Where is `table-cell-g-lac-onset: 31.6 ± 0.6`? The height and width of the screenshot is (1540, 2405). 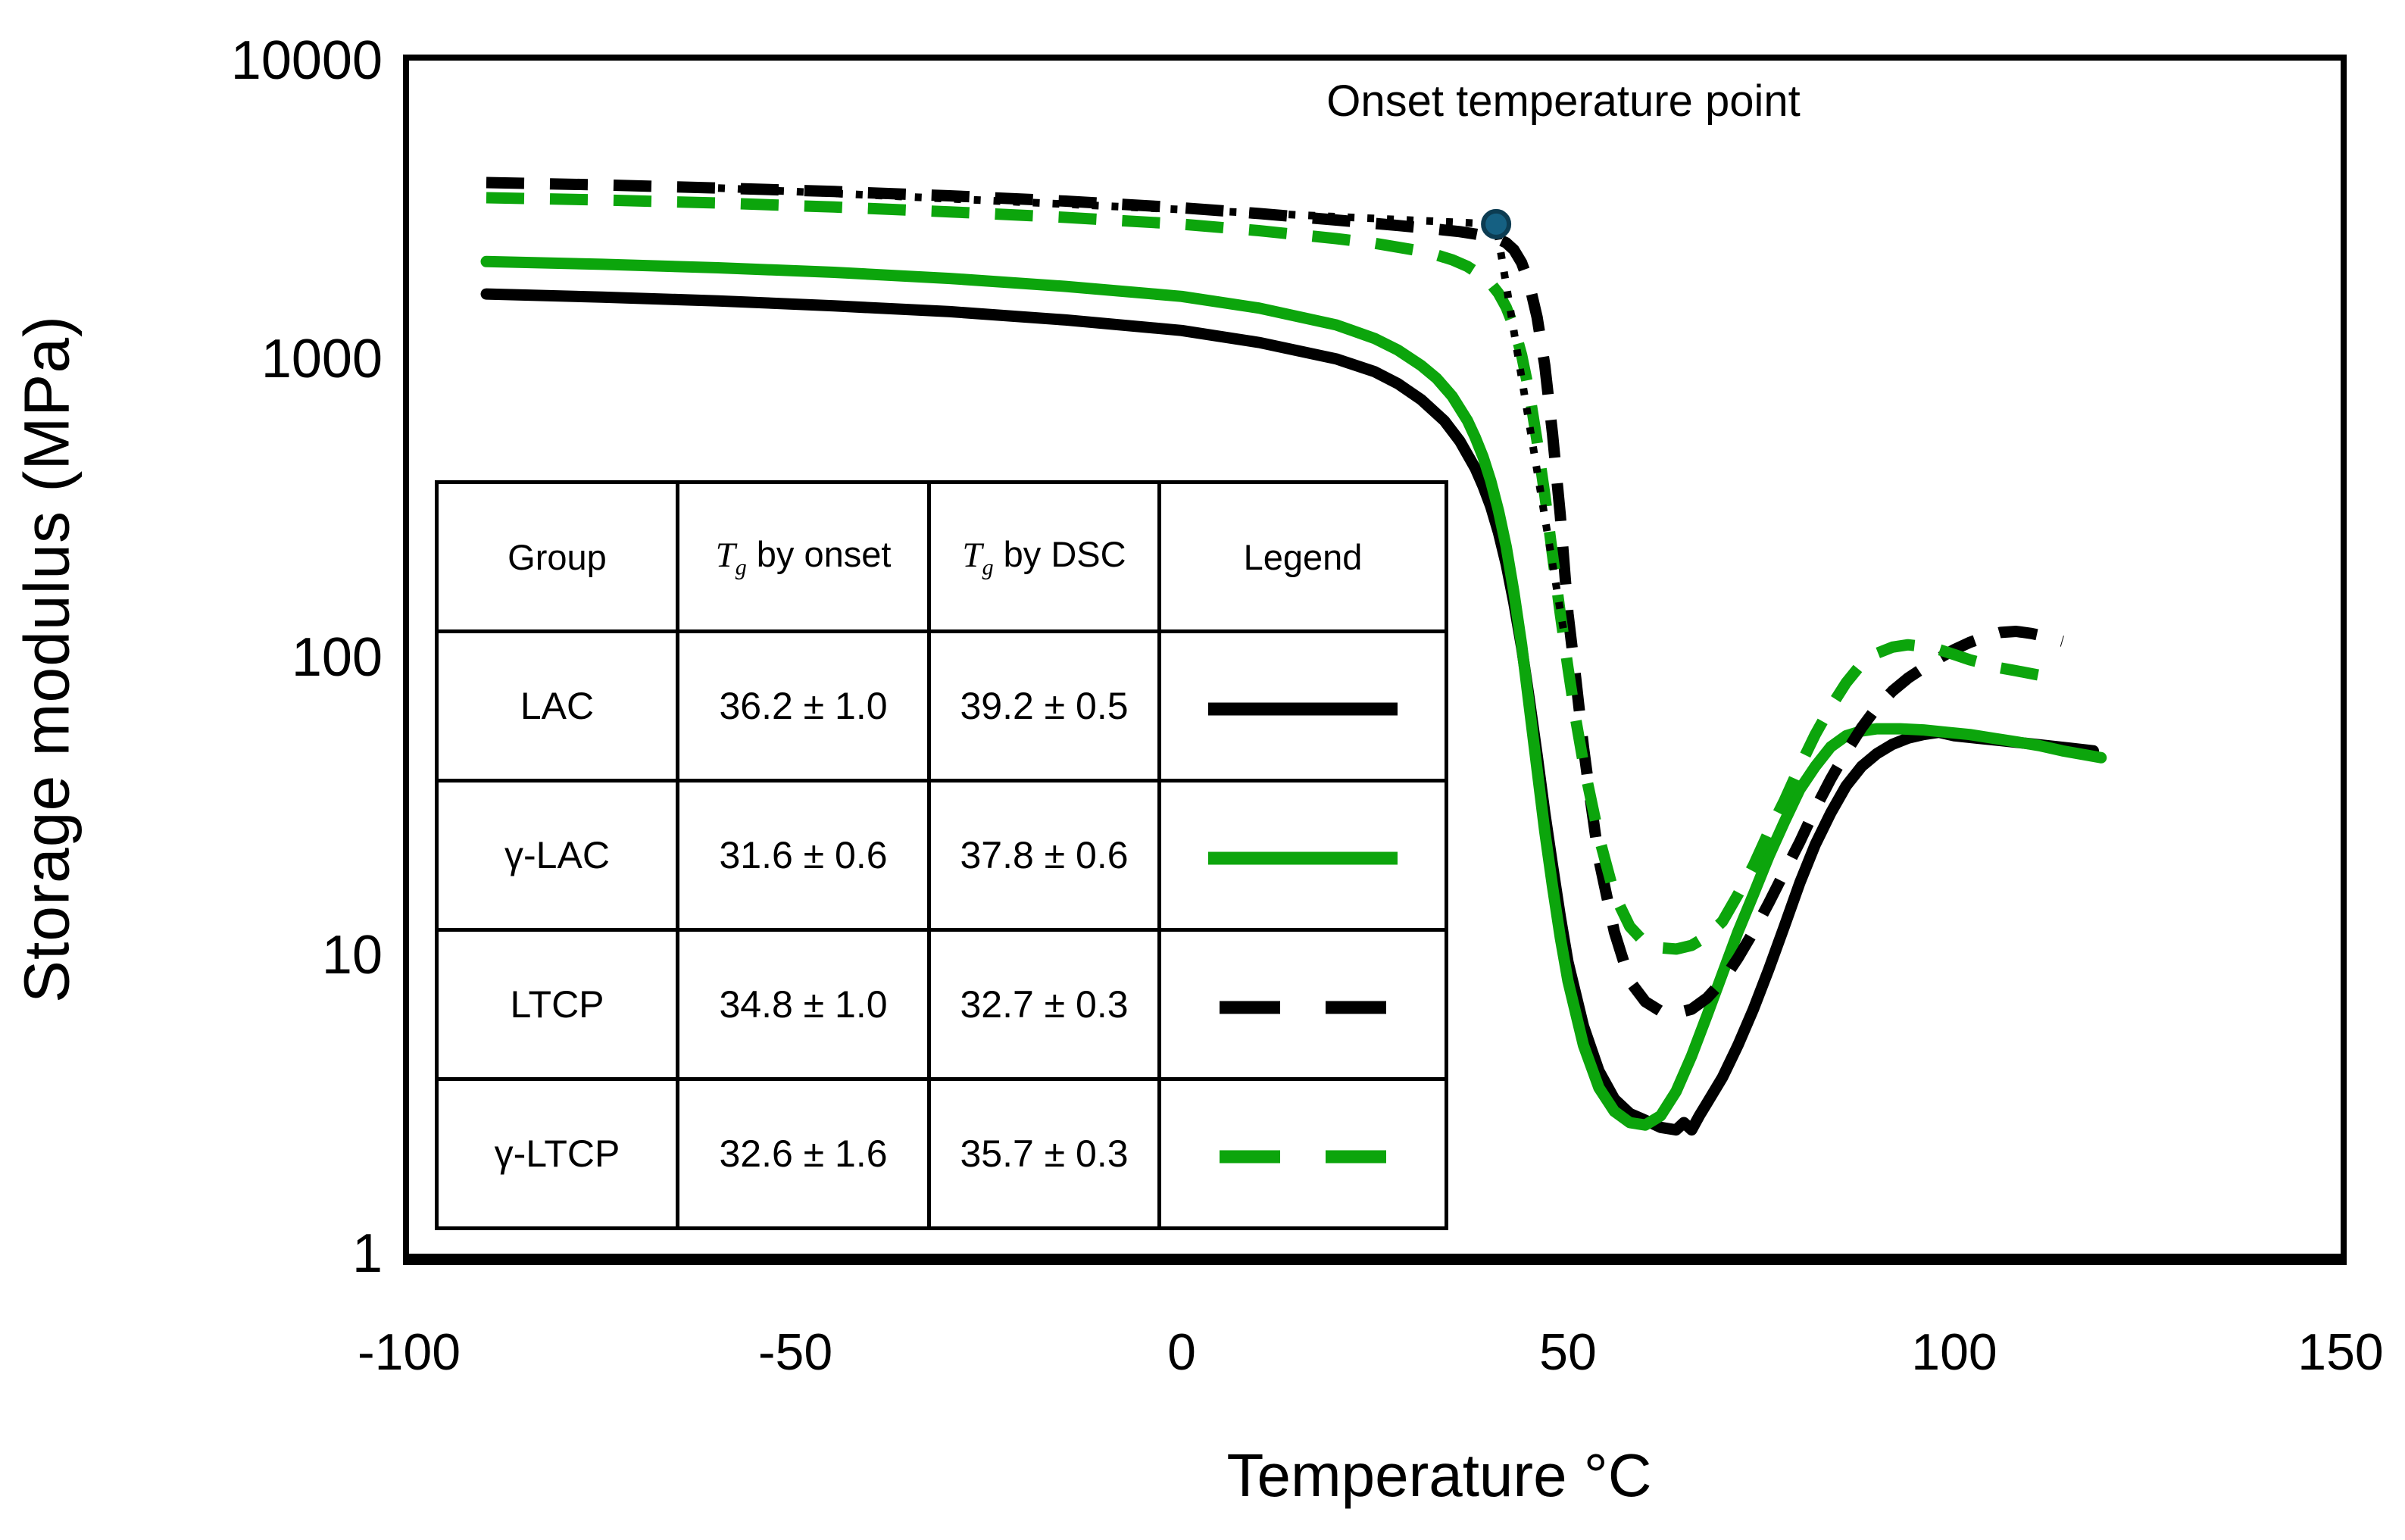
table-cell-g-lac-onset: 31.6 ± 0.6 is located at coordinates (803, 855).